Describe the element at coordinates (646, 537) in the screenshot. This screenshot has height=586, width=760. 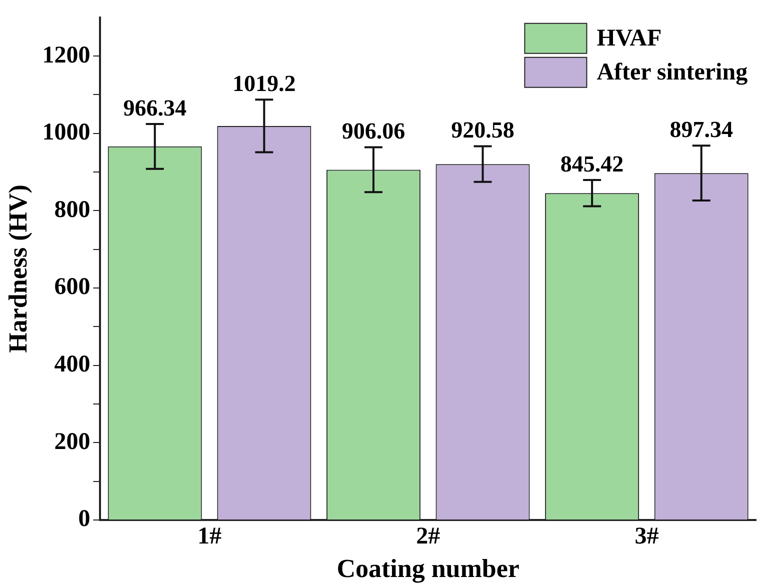
I see `x-tick-label: 3#` at that location.